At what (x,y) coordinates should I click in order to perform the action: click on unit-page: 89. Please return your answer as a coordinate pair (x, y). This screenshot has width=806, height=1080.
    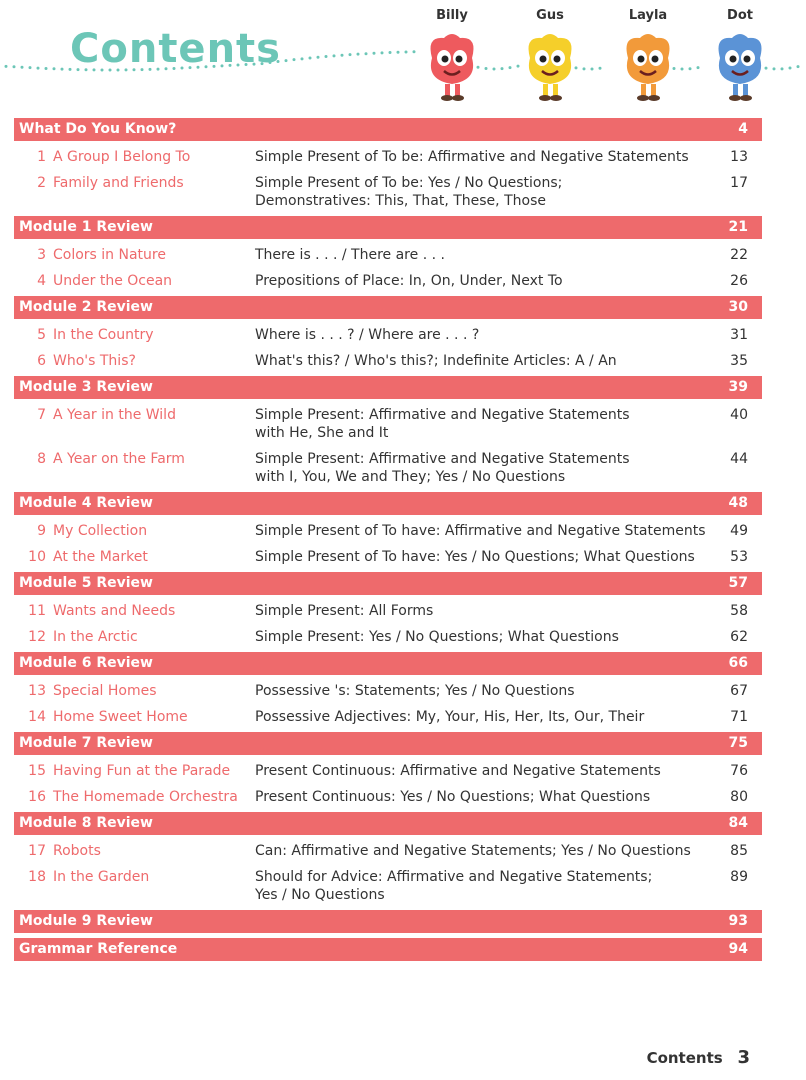
    Looking at the image, I should click on (739, 877).